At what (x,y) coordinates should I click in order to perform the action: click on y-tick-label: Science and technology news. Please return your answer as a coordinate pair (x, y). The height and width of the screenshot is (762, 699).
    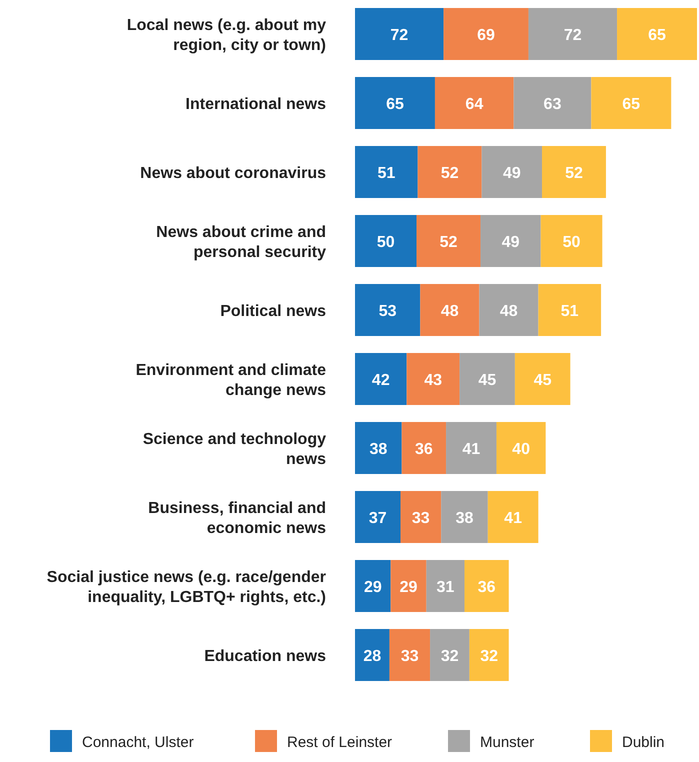
    Looking at the image, I should click on (234, 449).